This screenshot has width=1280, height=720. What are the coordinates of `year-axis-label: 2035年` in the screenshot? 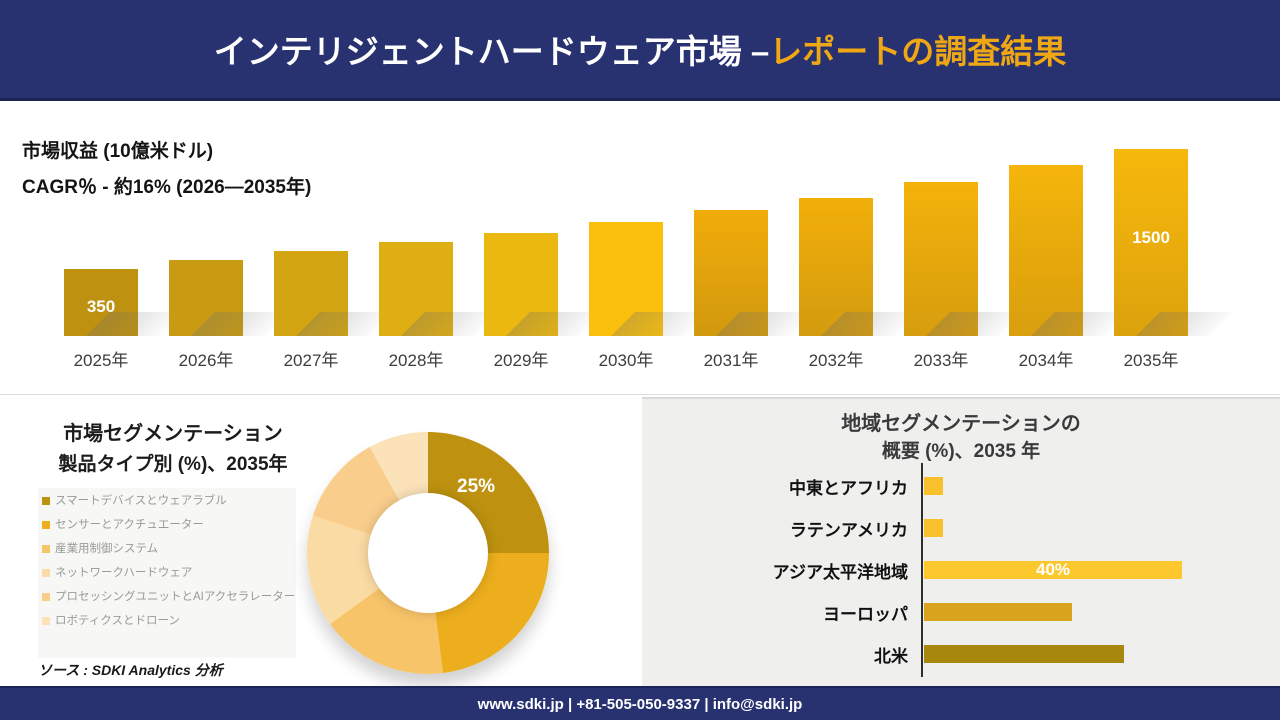 It's located at (1151, 360).